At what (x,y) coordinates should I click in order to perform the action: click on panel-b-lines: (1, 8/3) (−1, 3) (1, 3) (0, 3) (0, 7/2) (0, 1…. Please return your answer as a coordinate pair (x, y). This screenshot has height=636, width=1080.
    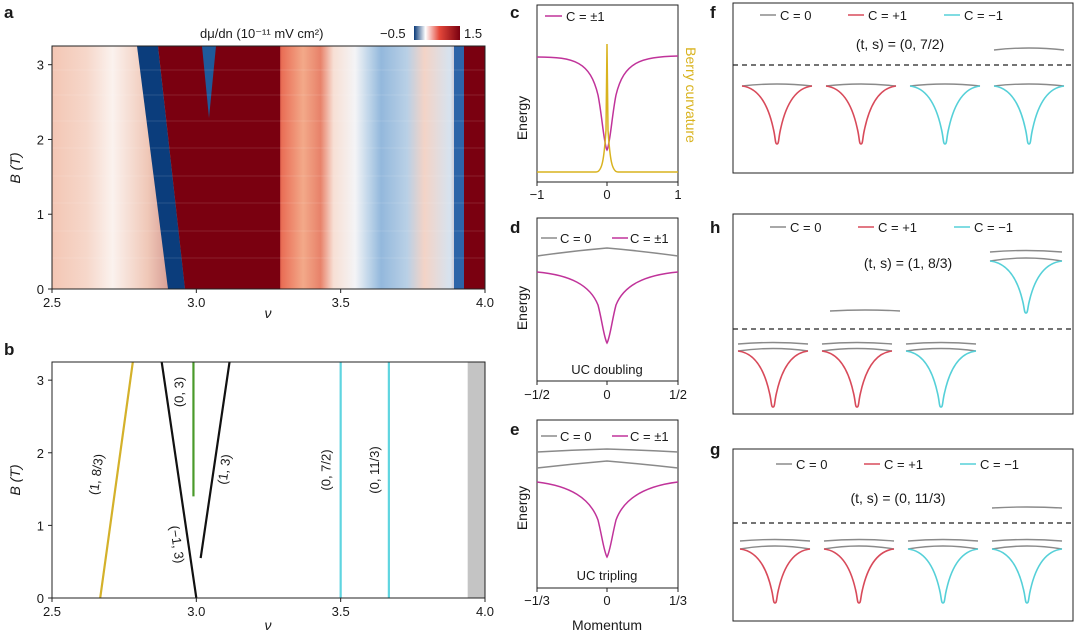
    Looking at the image, I should click on (238, 480).